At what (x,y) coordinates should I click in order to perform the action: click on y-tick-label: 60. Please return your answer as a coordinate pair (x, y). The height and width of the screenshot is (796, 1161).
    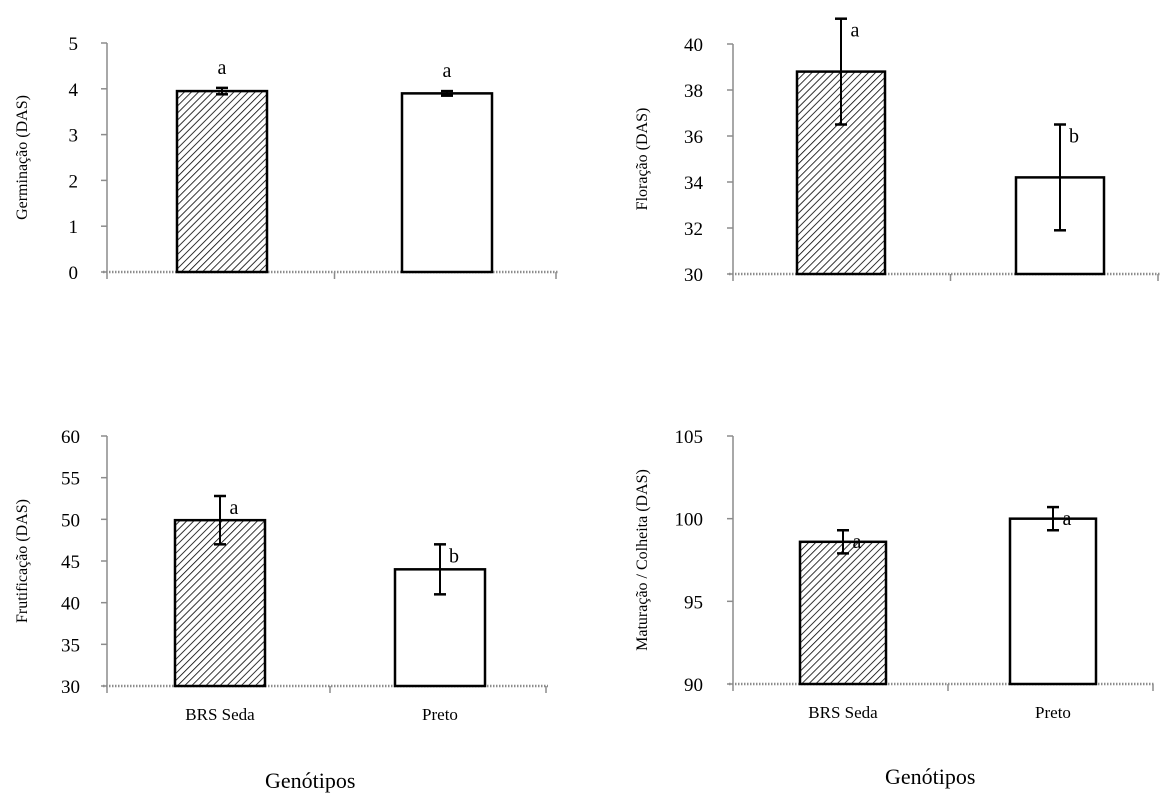
    Looking at the image, I should click on (70, 437).